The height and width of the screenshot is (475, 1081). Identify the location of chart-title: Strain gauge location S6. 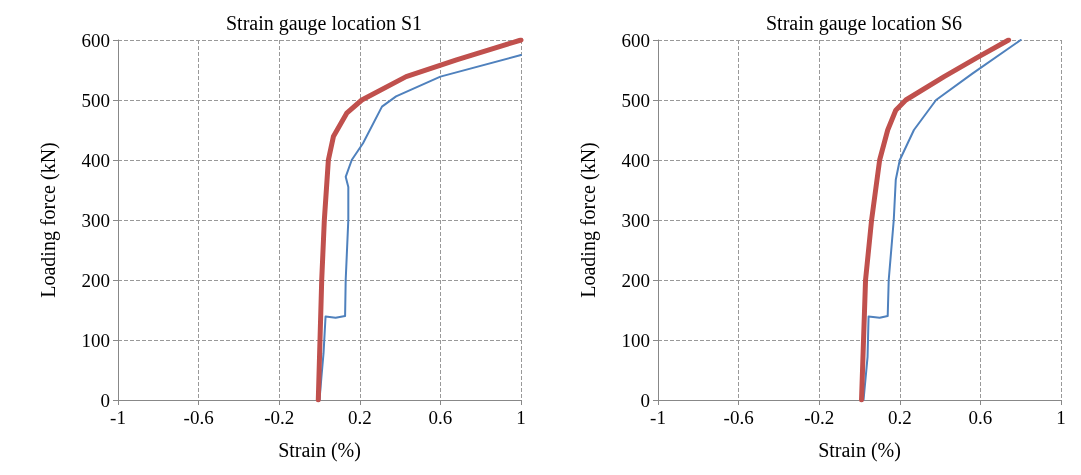
(864, 23).